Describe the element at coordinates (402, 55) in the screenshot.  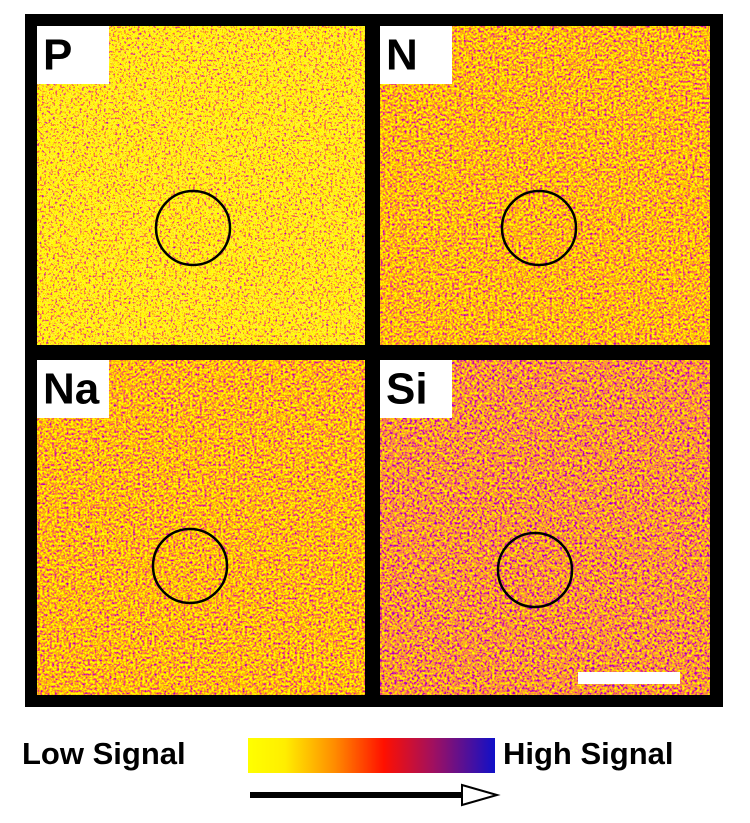
I see `panel-label: N` at that location.